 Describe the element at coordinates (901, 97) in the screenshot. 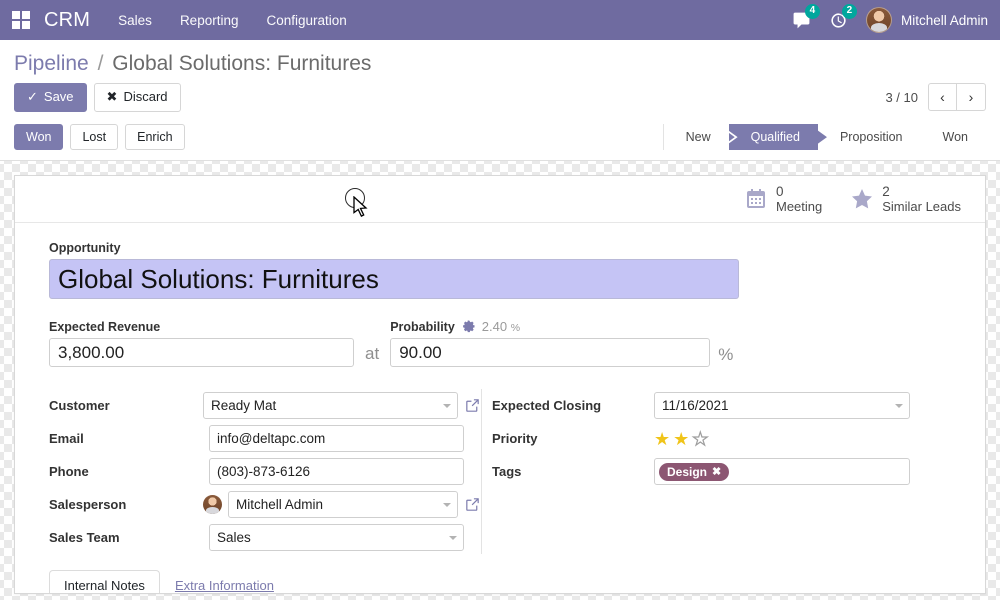

I see `pager-counter: 3 / 10` at that location.